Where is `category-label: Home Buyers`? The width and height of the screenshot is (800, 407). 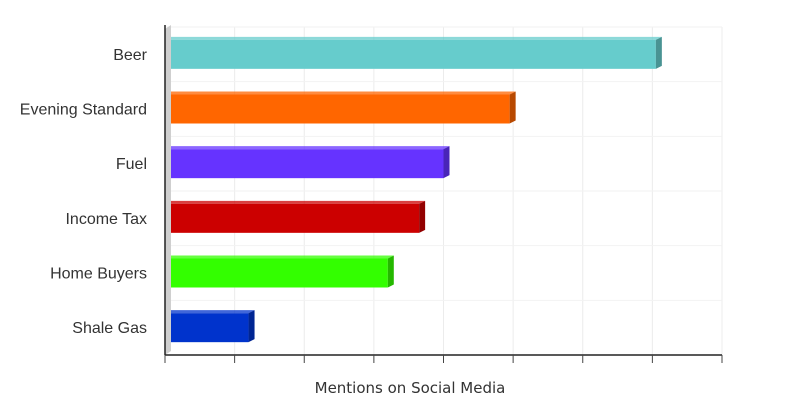
category-label: Home Buyers is located at coordinates (98, 274).